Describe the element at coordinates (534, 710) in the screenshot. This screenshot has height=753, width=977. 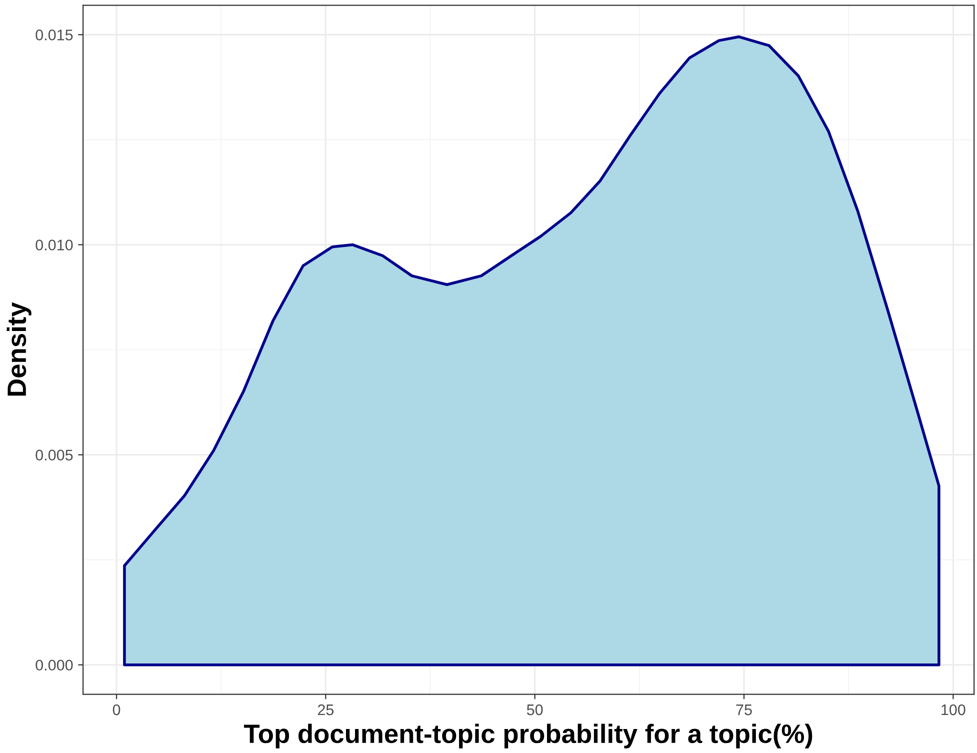
I see `x-tick-label: 50` at that location.